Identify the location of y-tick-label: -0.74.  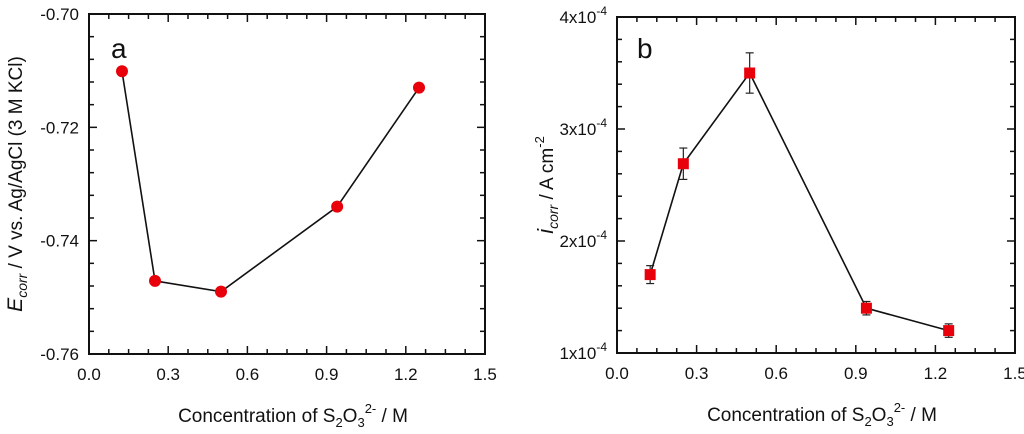
(59, 241).